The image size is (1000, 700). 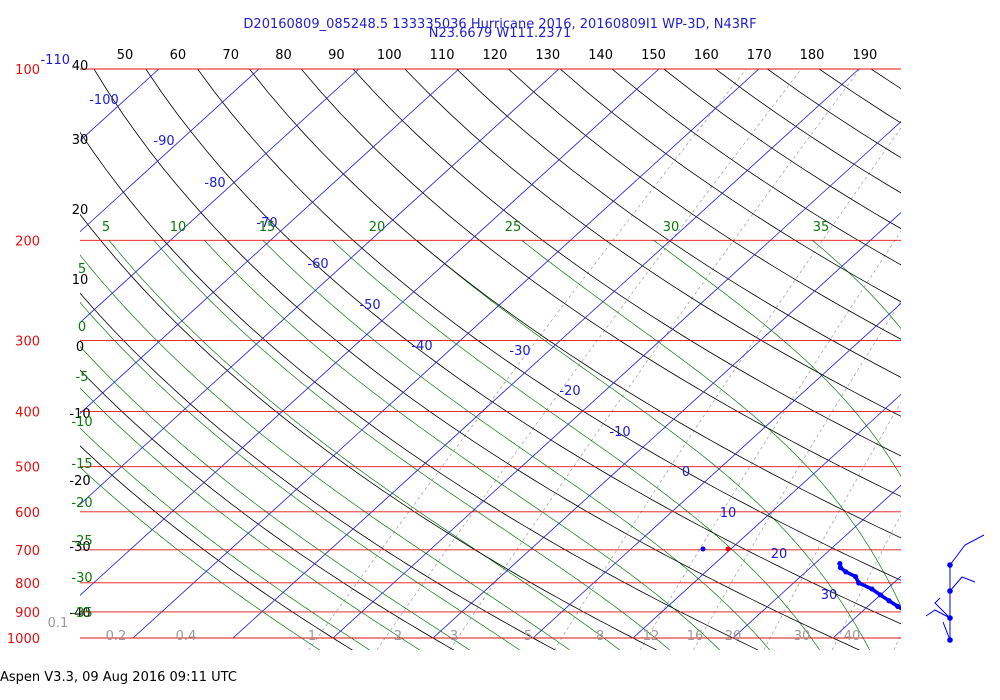 I want to click on mixing-ratio-label: 0.2, so click(x=116, y=636).